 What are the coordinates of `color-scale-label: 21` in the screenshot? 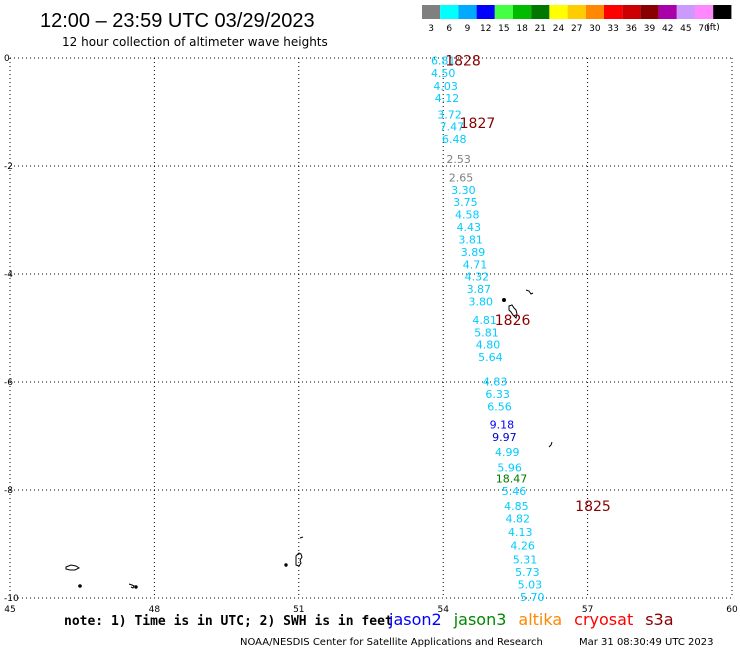 It's located at (540, 29).